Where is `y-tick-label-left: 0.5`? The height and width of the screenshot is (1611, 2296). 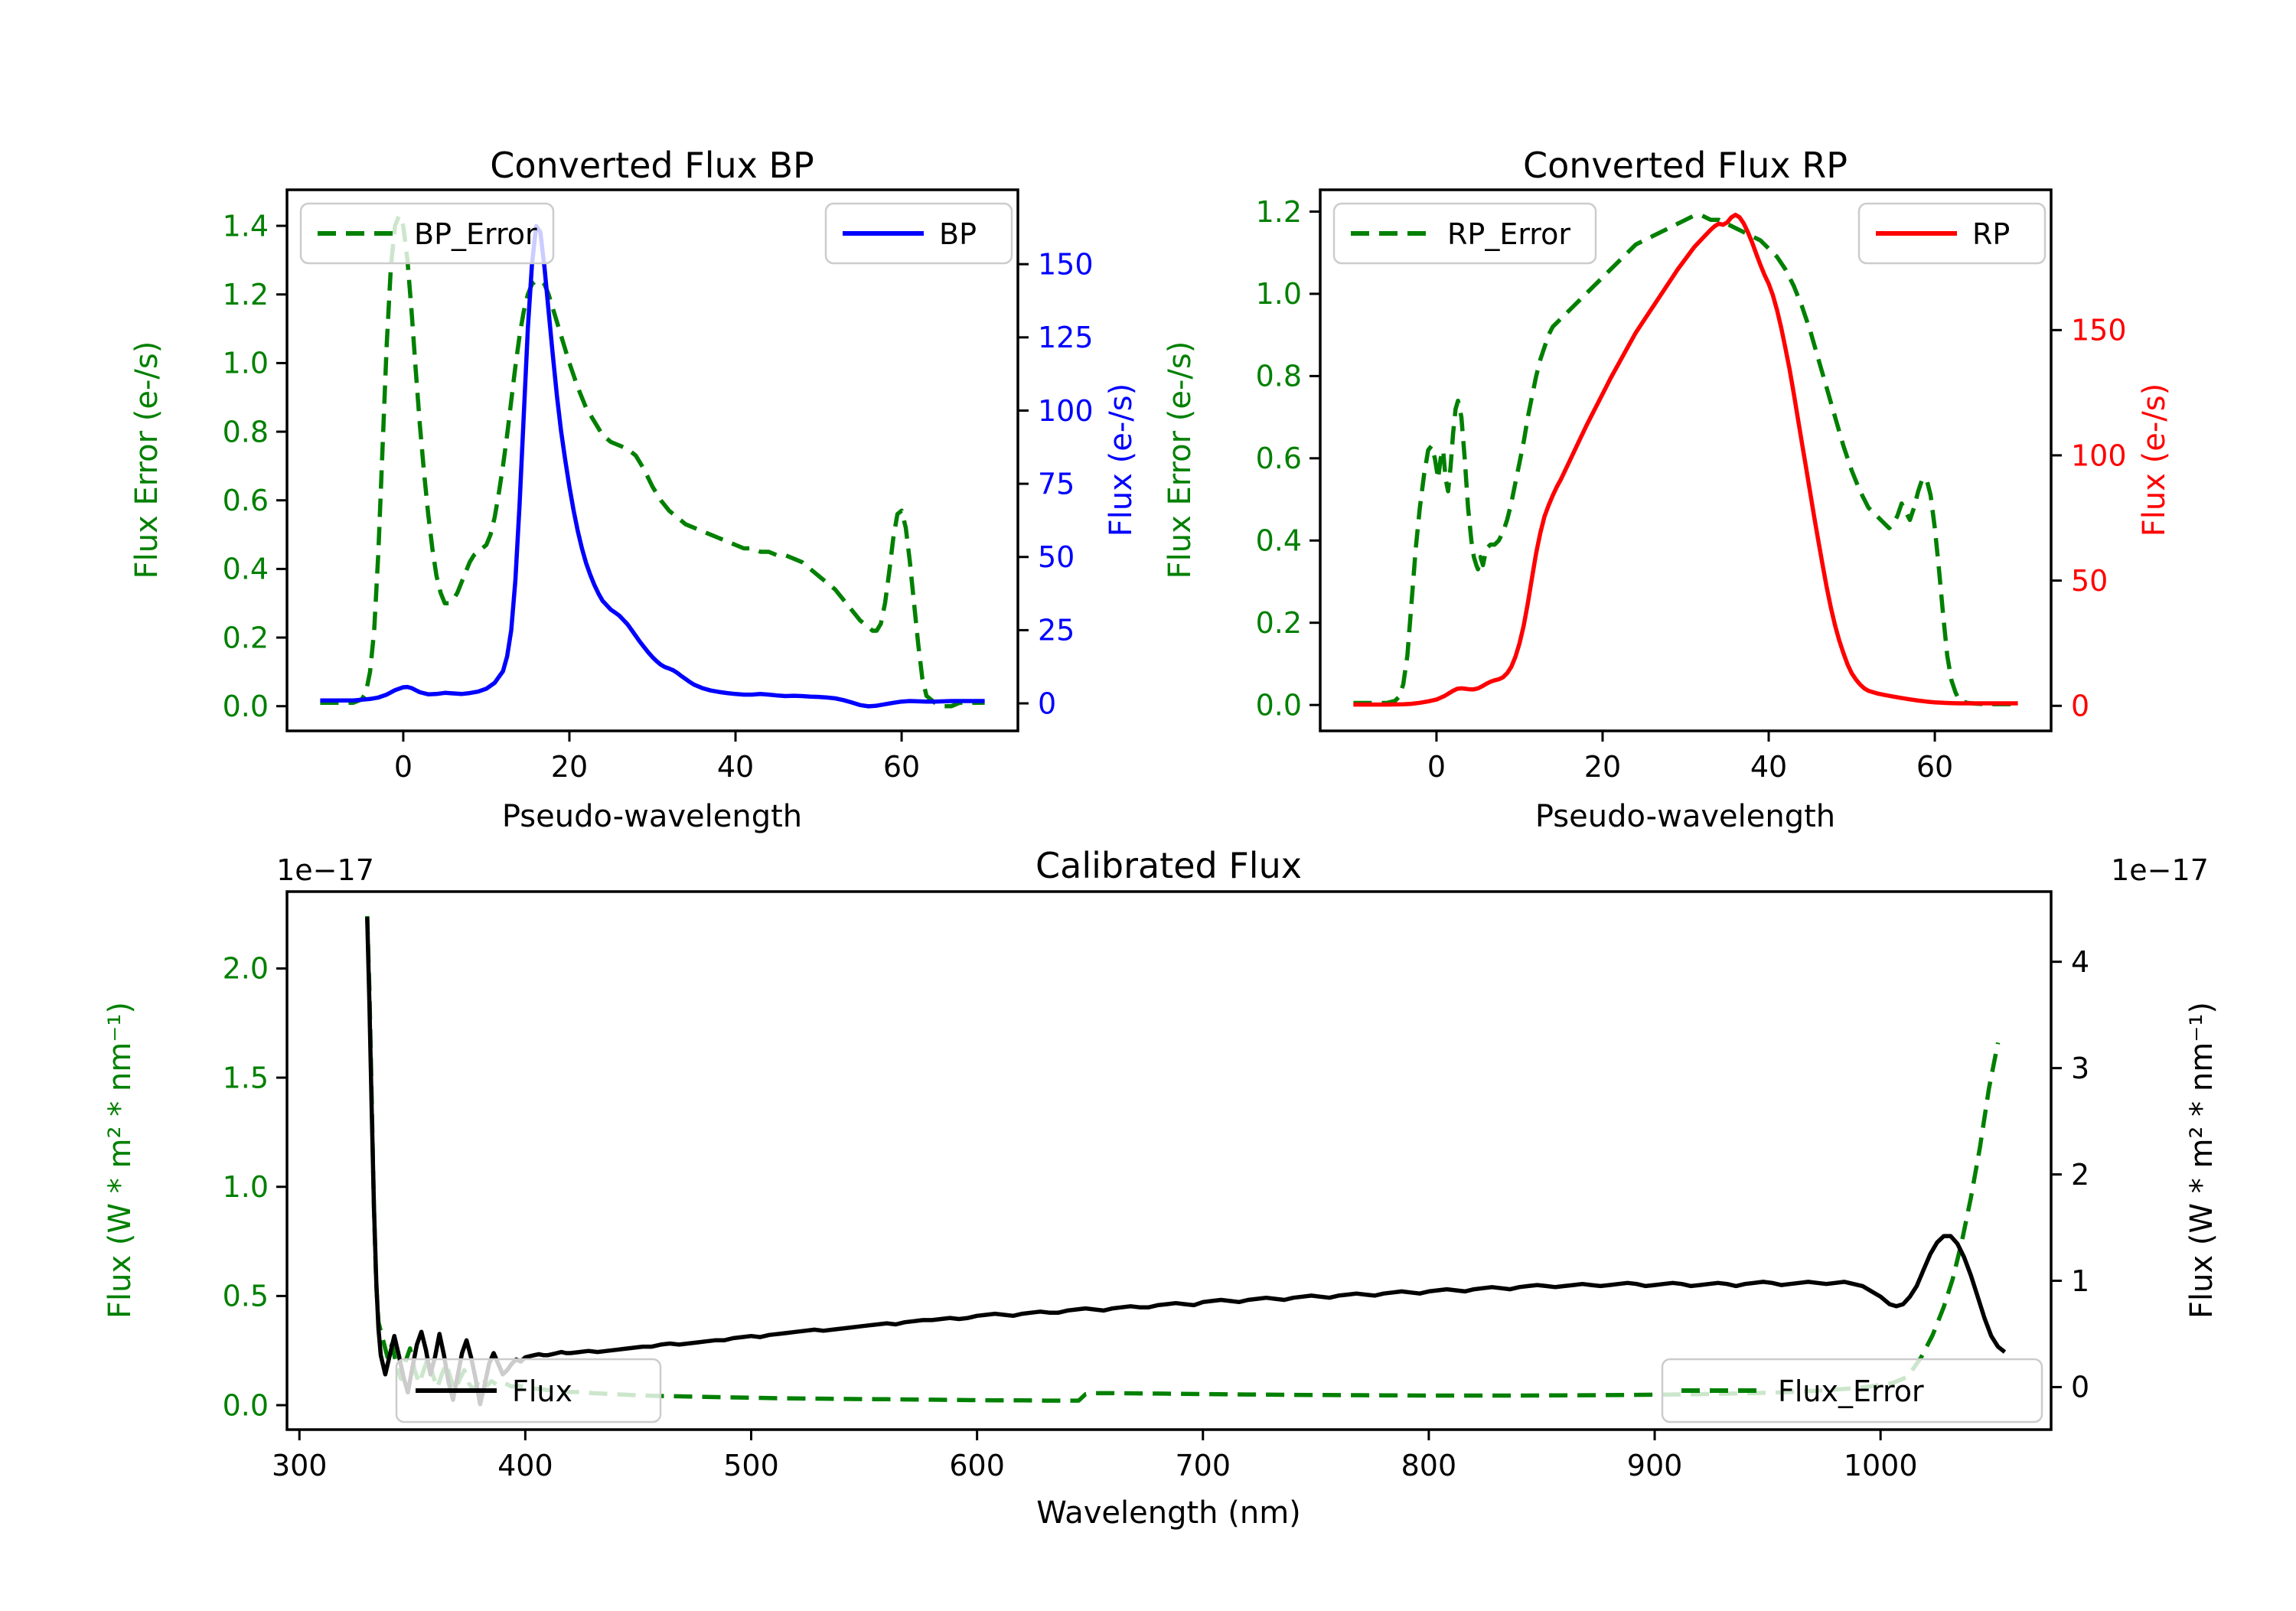 y-tick-label-left: 0.5 is located at coordinates (246, 1296).